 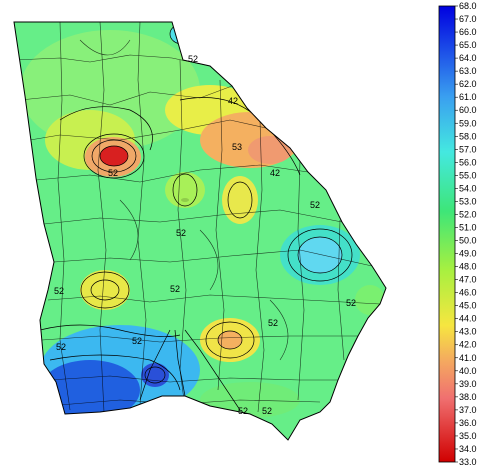 I want to click on contour-label: 53, so click(x=237, y=147).